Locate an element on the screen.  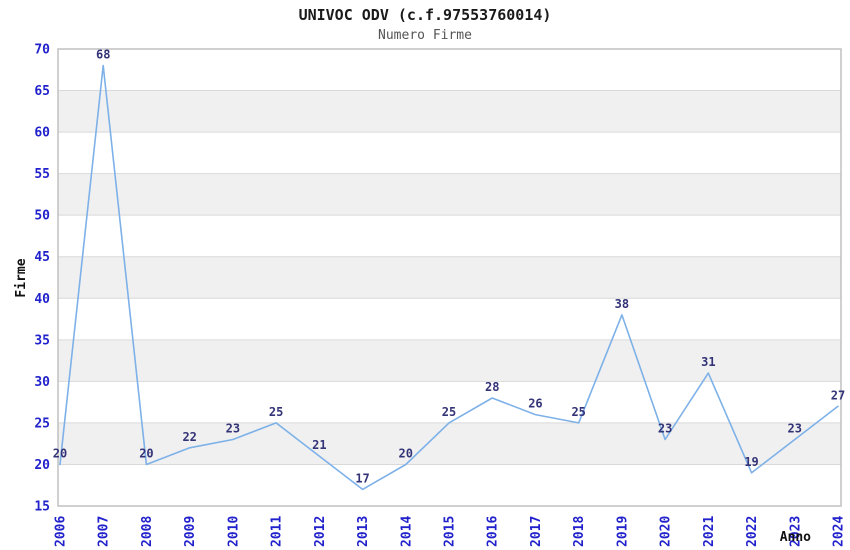
data-point-label: 68 is located at coordinates (103, 55).